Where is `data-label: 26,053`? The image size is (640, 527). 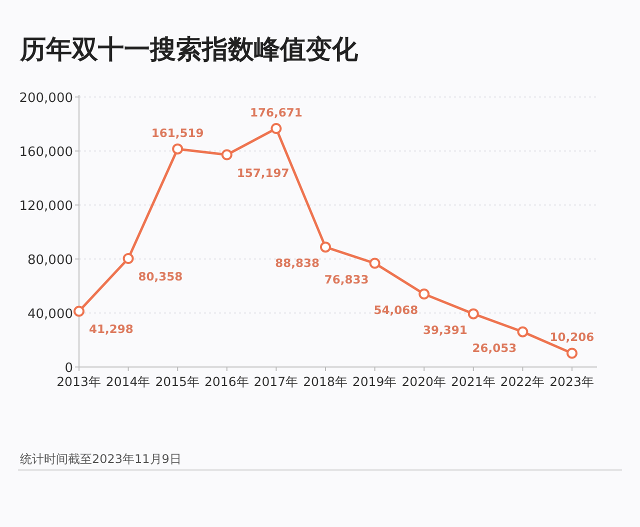 data-label: 26,053 is located at coordinates (494, 347).